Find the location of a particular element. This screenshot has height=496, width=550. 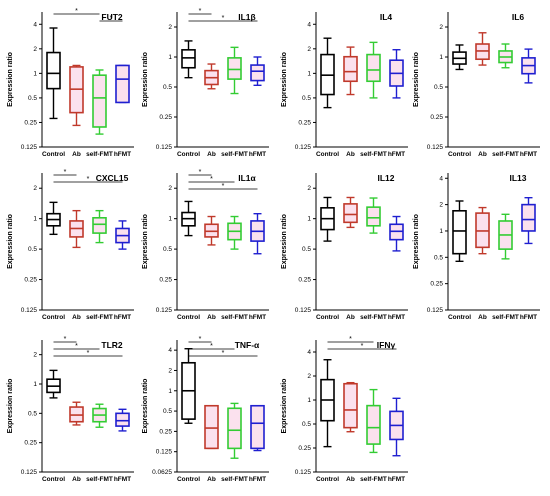

y-tick-label: 0.0625 is located at coordinates (162, 472).